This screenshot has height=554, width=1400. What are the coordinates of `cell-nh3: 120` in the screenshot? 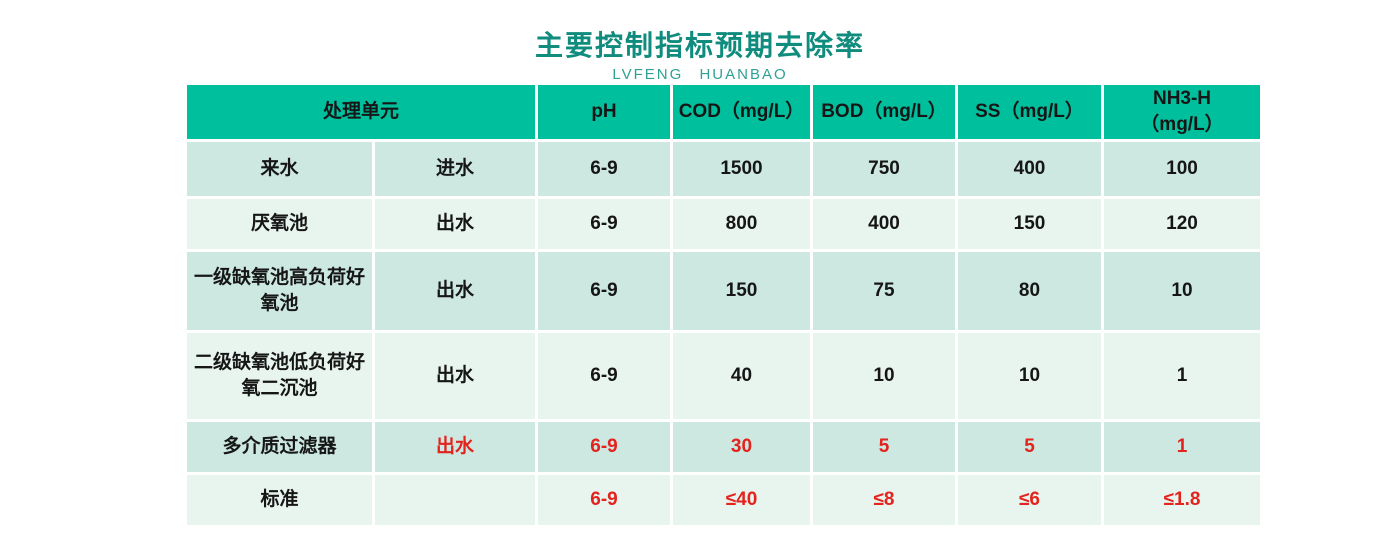 It's located at (1182, 224).